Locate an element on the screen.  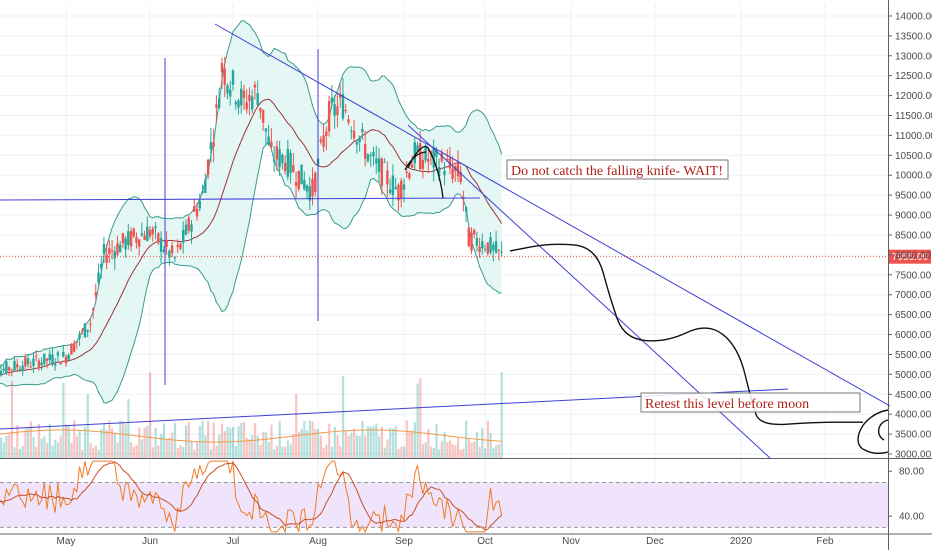
price-tick-label: 12500.00 is located at coordinates (913, 76).